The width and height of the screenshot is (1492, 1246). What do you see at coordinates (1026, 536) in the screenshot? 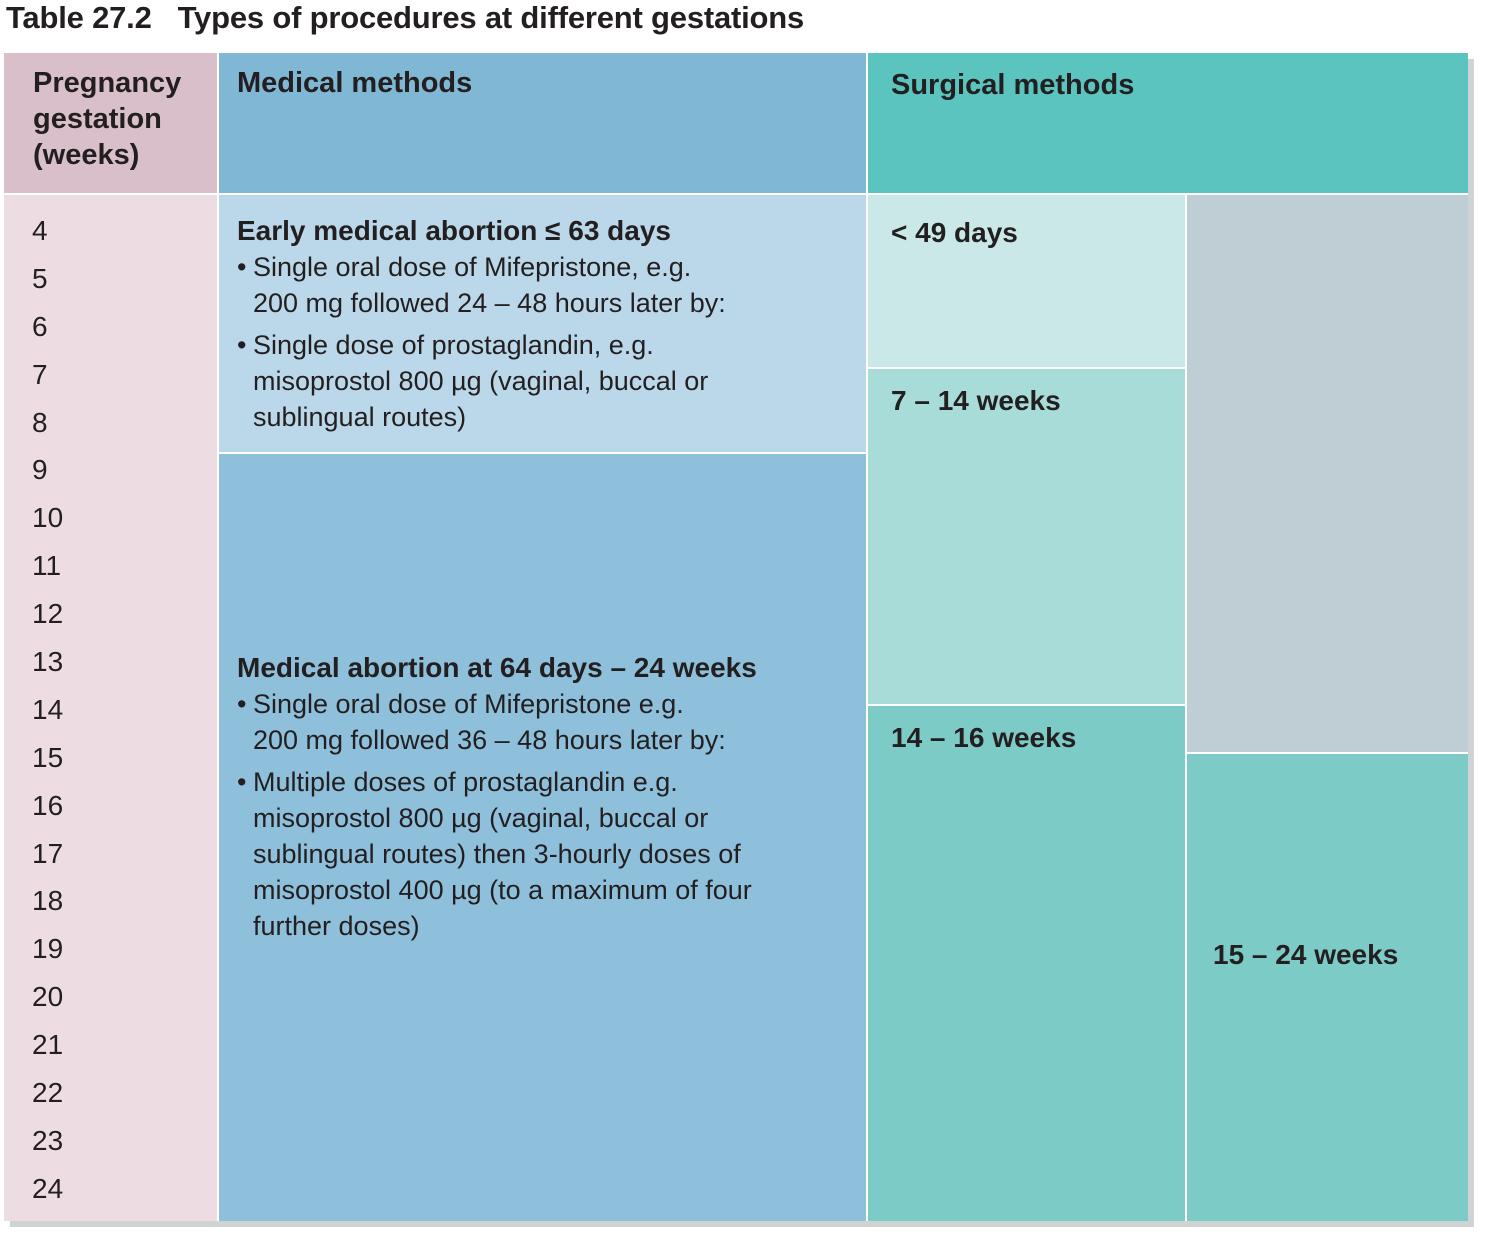
I see `surgical-7-14-weeks-cell: 7 – 14 weeks` at bounding box center [1026, 536].